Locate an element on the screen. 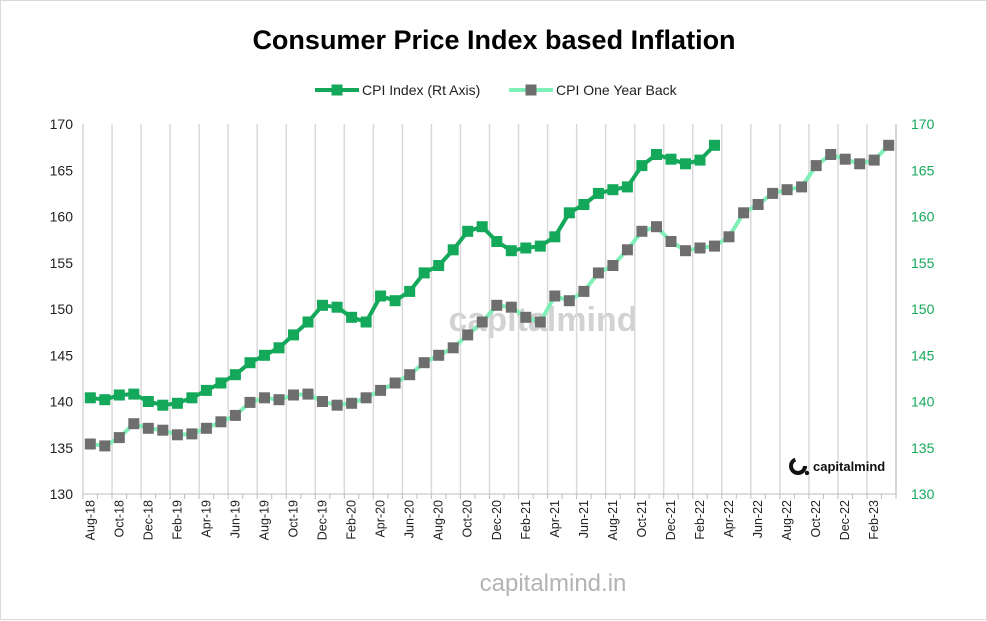 The image size is (987, 621). y-tick-right-135: 135 is located at coordinates (923, 448).